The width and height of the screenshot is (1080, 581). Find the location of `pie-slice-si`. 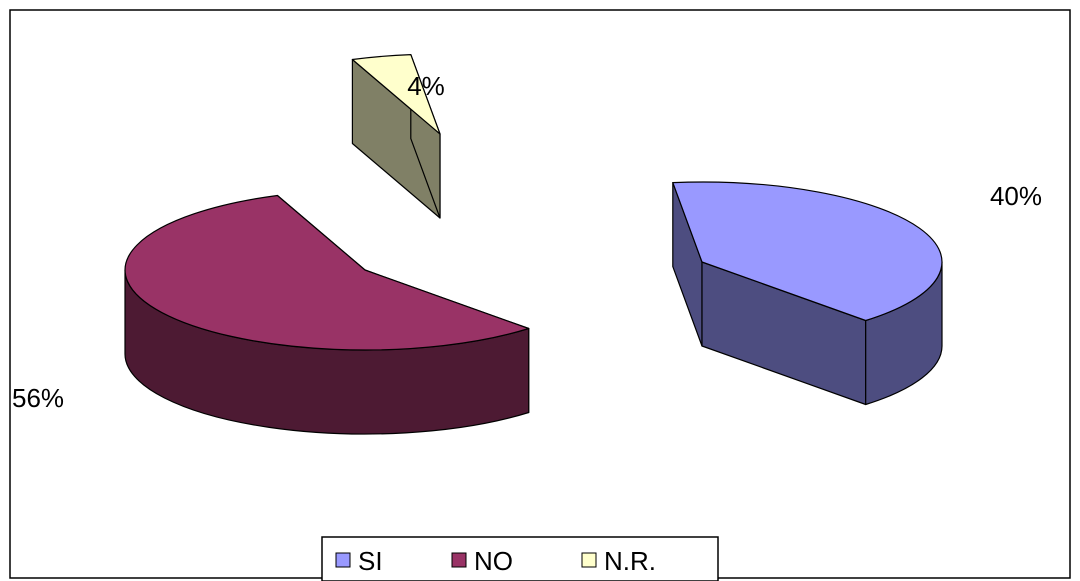

pie-slice-si is located at coordinates (807, 293).